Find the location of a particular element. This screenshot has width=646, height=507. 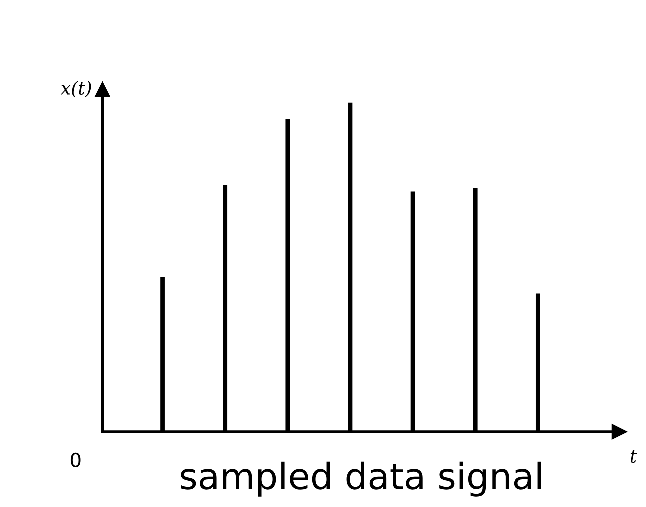

text: sampled data signal is located at coordinates (361, 479).